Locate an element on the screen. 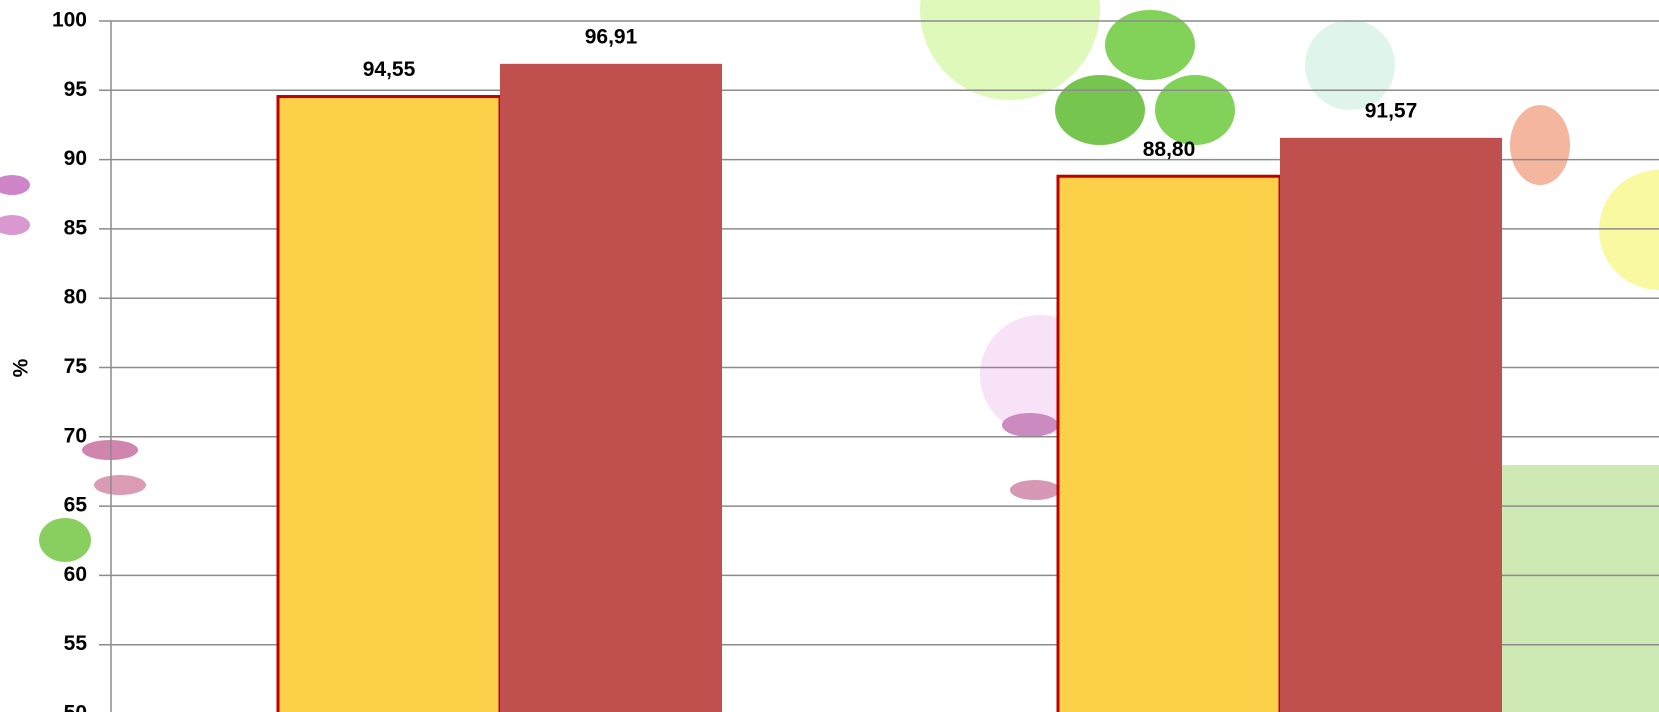  y-tick-label: 95 is located at coordinates (76, 89).